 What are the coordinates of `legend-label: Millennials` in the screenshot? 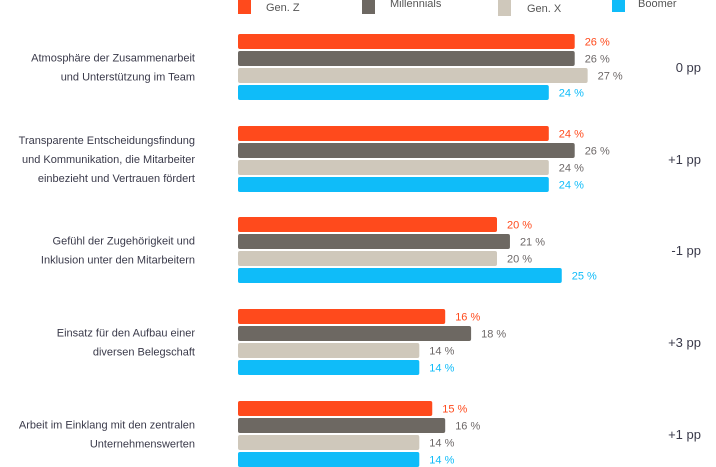 It's located at (416, 5).